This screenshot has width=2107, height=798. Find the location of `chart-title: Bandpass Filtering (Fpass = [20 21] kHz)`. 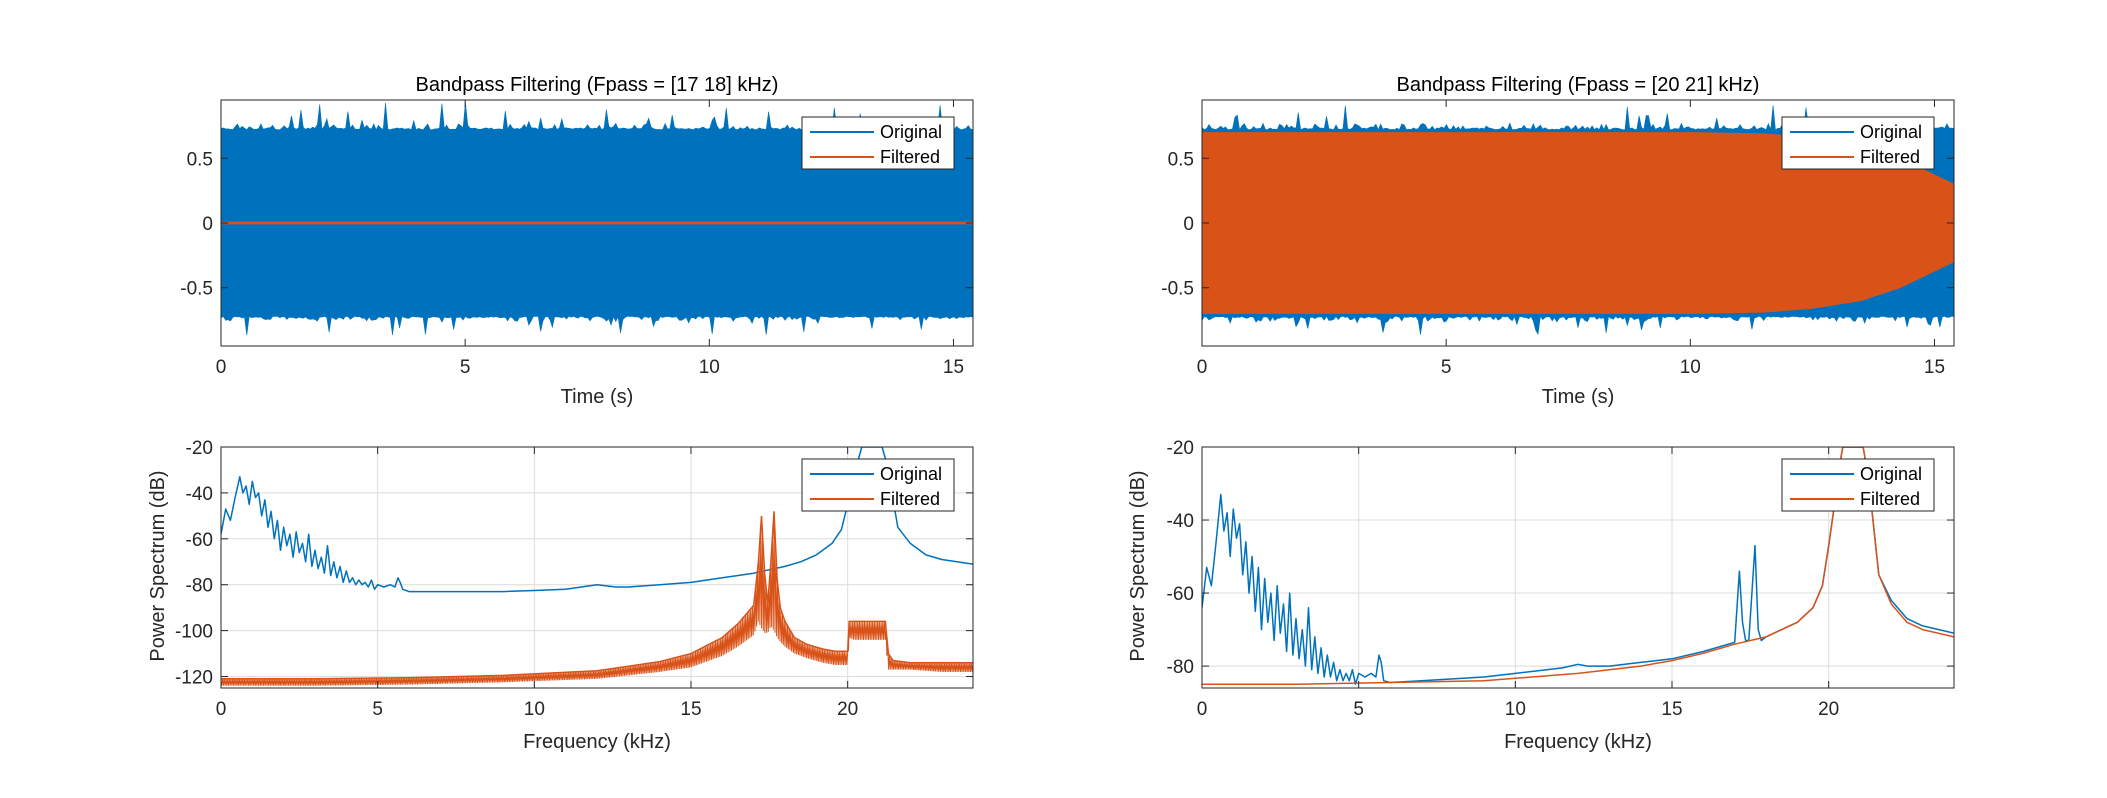

chart-title: Bandpass Filtering (Fpass = [20 21] kHz) is located at coordinates (1578, 85).